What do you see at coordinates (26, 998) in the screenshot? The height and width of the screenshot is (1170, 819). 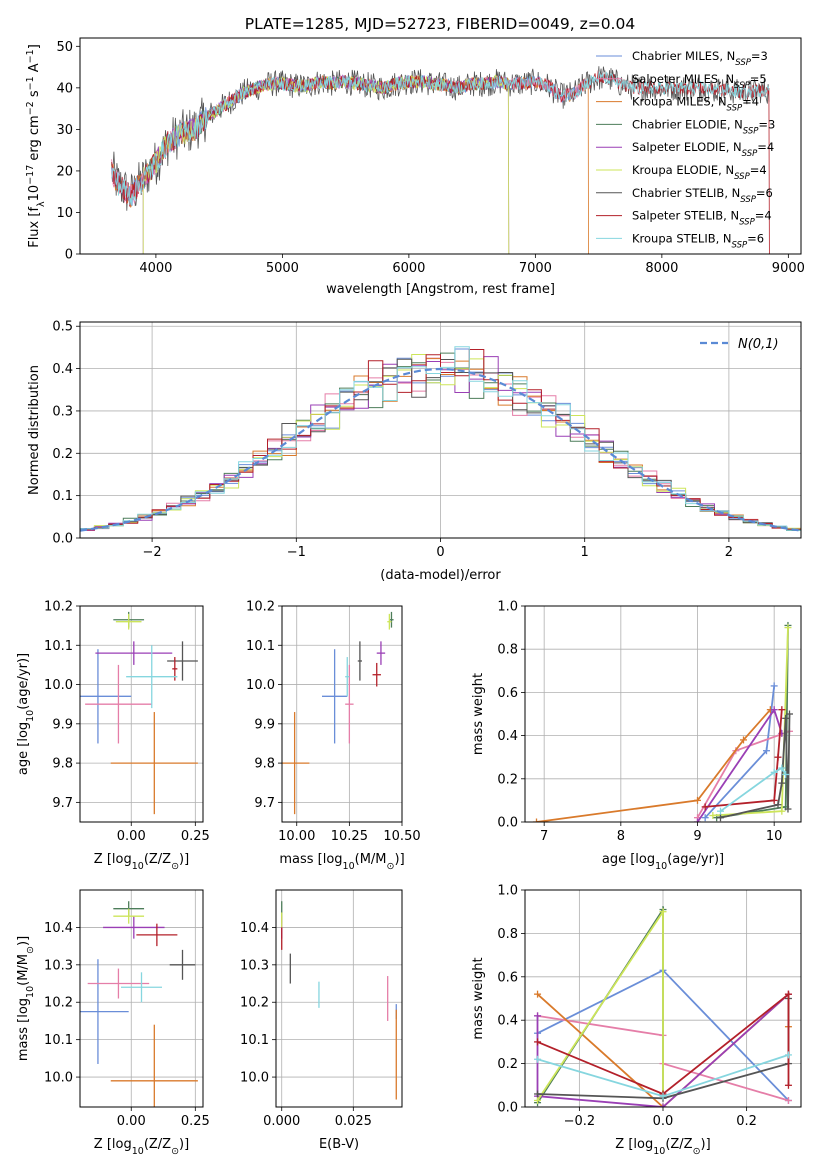 I see `mass-vs-Z-y-label: mass [log10(M/M⊙)]` at bounding box center [26, 998].